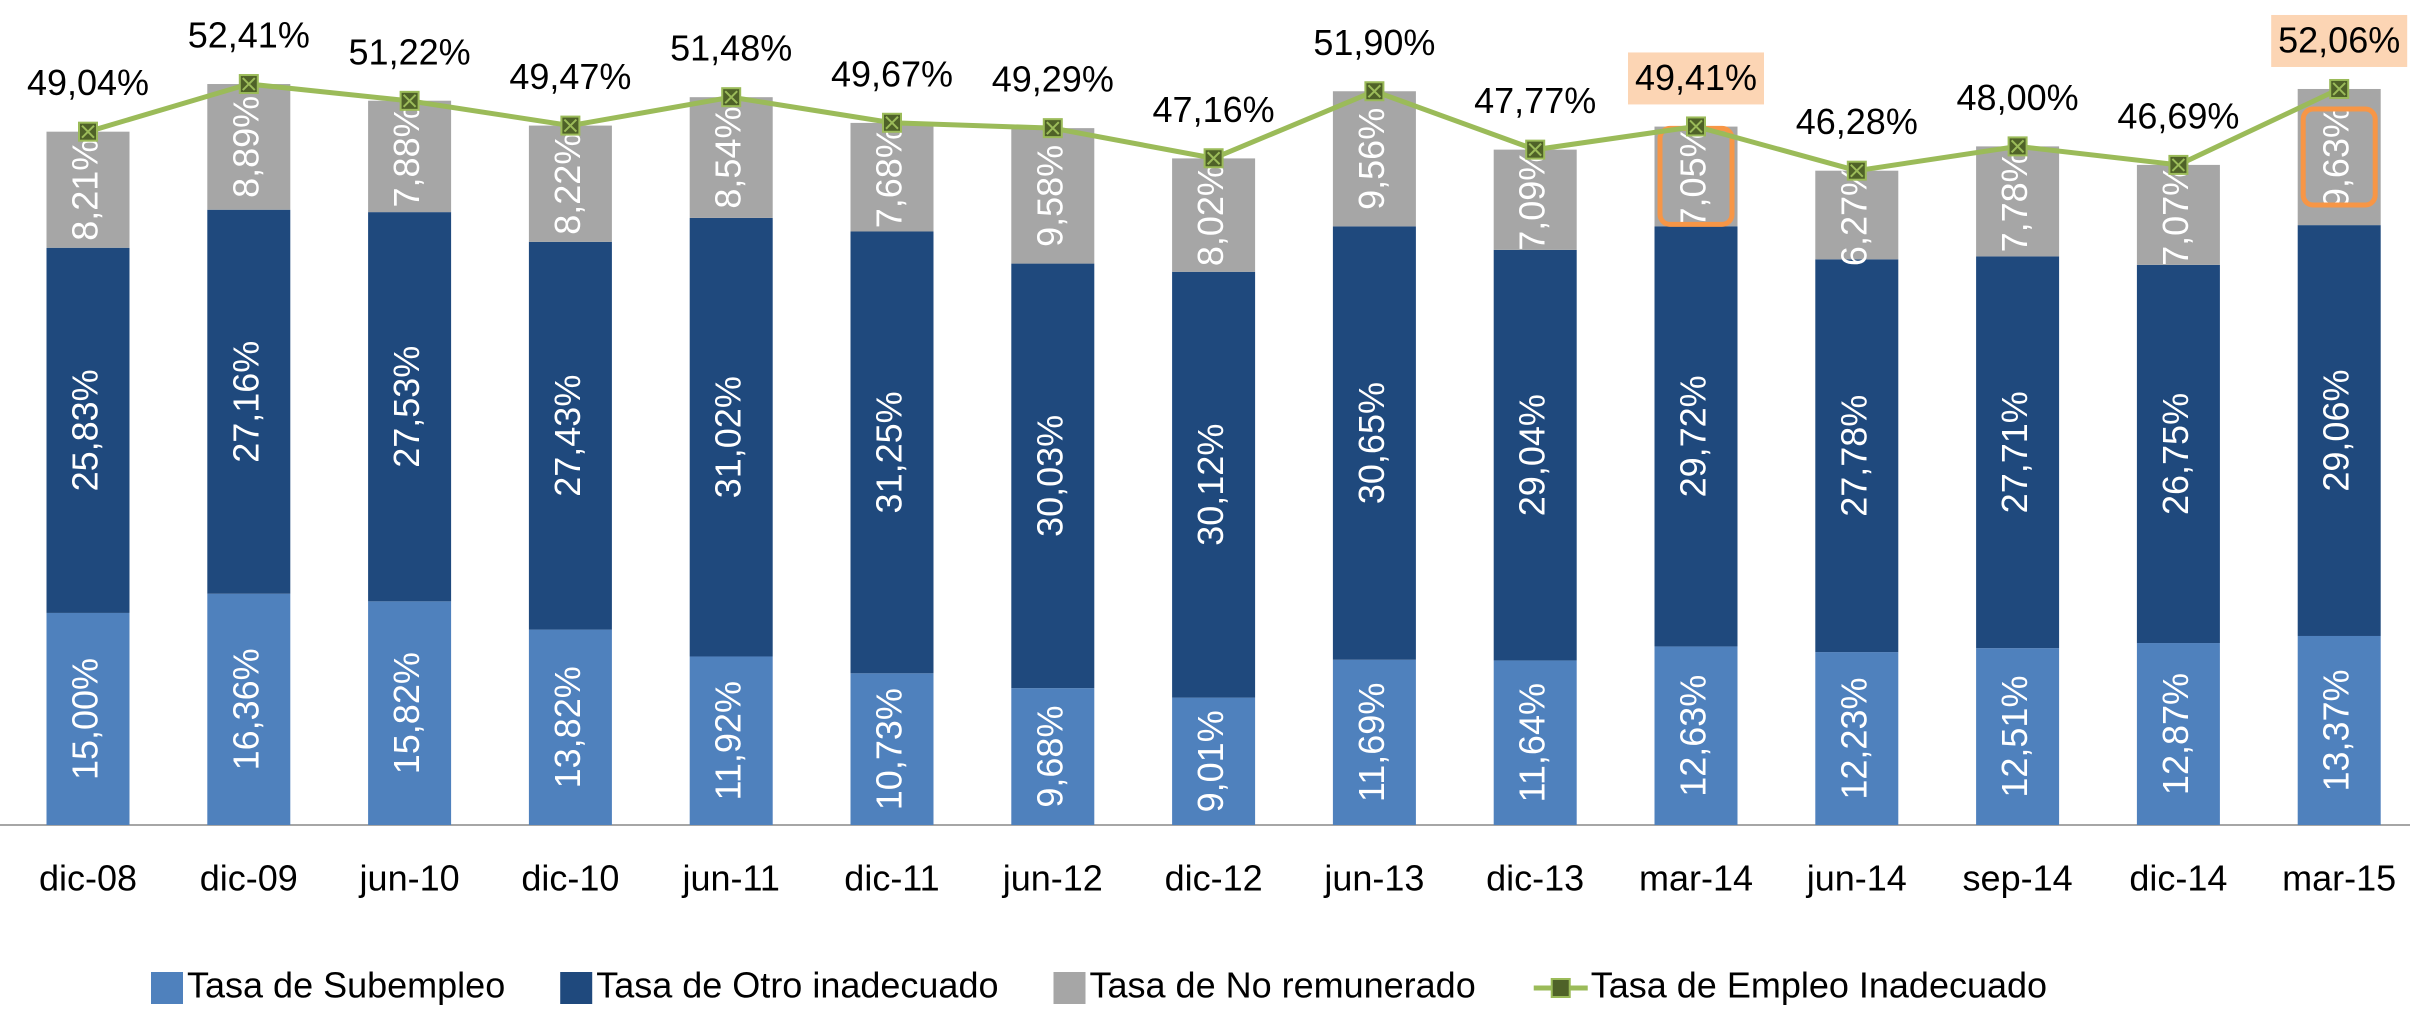  Describe the element at coordinates (1371, 742) in the screenshot. I see `bar-value-label: 11,69%` at that location.